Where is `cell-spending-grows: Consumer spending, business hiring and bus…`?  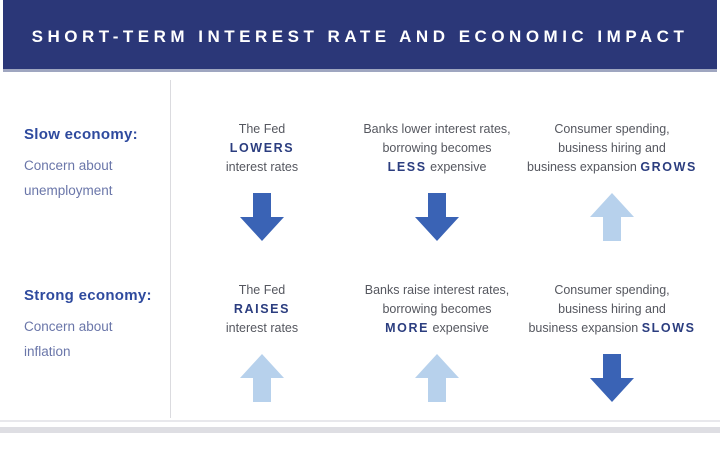 cell-spending-grows: Consumer spending, business hiring and bus… is located at coordinates (612, 180).